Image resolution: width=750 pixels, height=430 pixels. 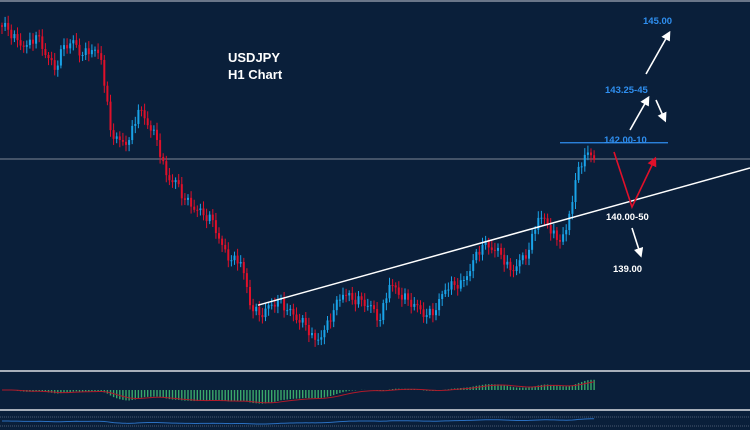 What do you see at coordinates (254, 57) in the screenshot?
I see `chart-title: USDJPY` at bounding box center [254, 57].